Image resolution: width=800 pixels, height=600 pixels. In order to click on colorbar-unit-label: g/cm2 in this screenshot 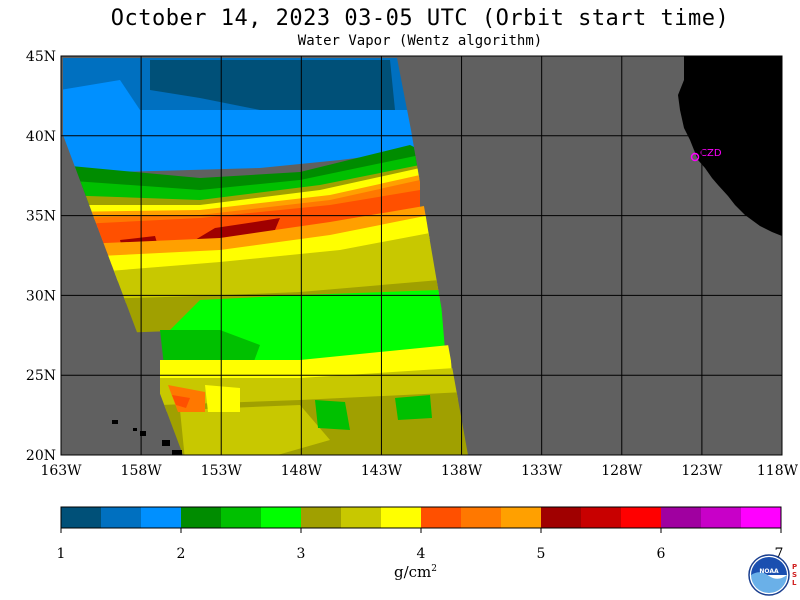, I will do `click(416, 572)`.